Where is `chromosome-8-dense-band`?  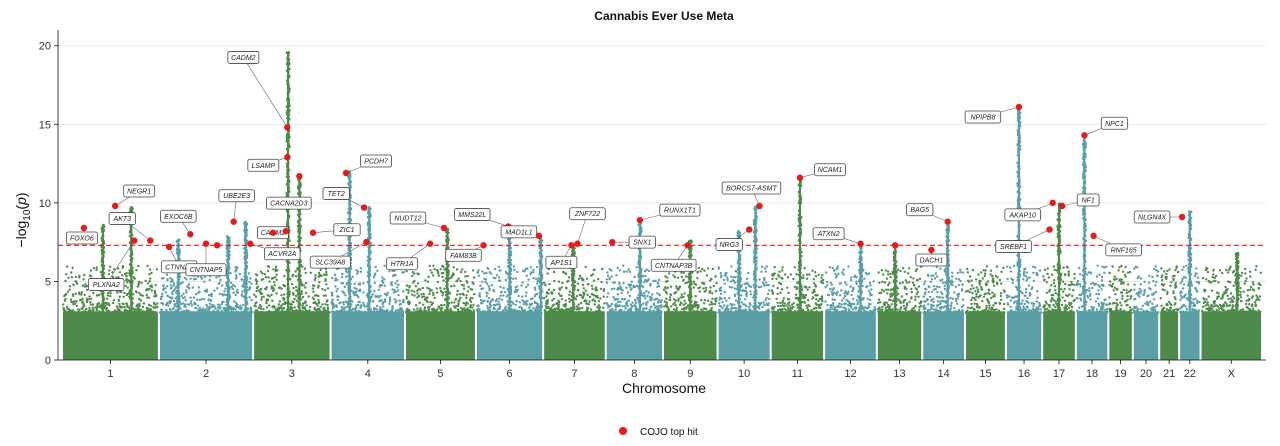
chromosome-8-dense-band is located at coordinates (634, 335).